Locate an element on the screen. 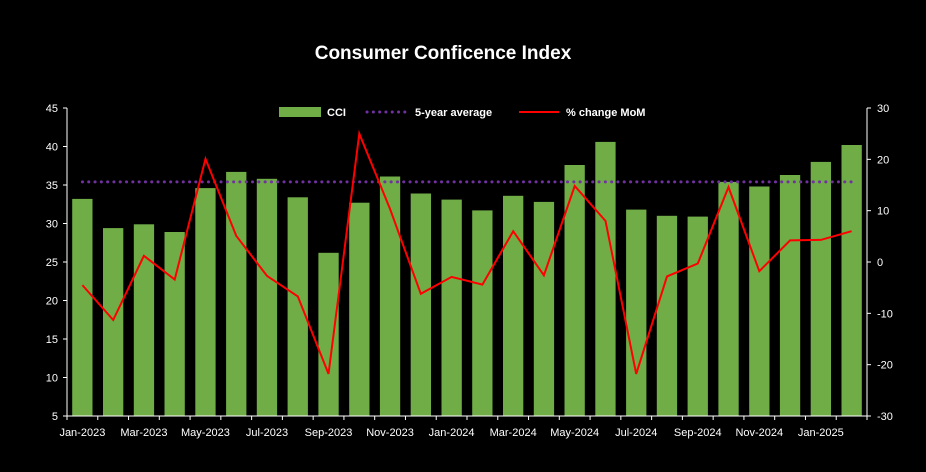 The width and height of the screenshot is (926, 472). bar-cci-Nov-2024 is located at coordinates (759, 301).